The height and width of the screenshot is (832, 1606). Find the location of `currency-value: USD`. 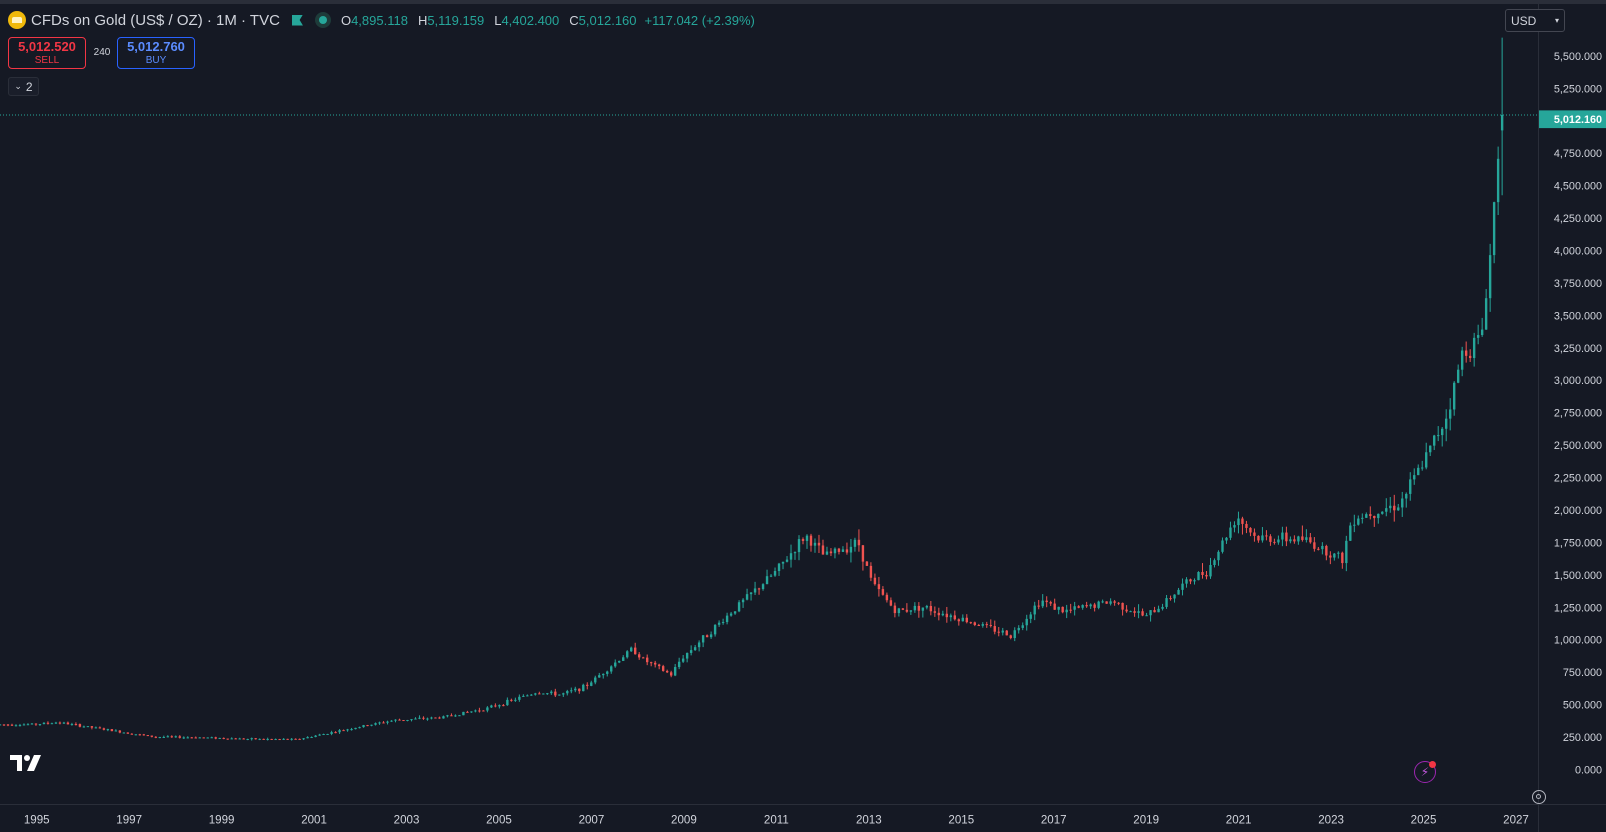

currency-value: USD is located at coordinates (1524, 20).